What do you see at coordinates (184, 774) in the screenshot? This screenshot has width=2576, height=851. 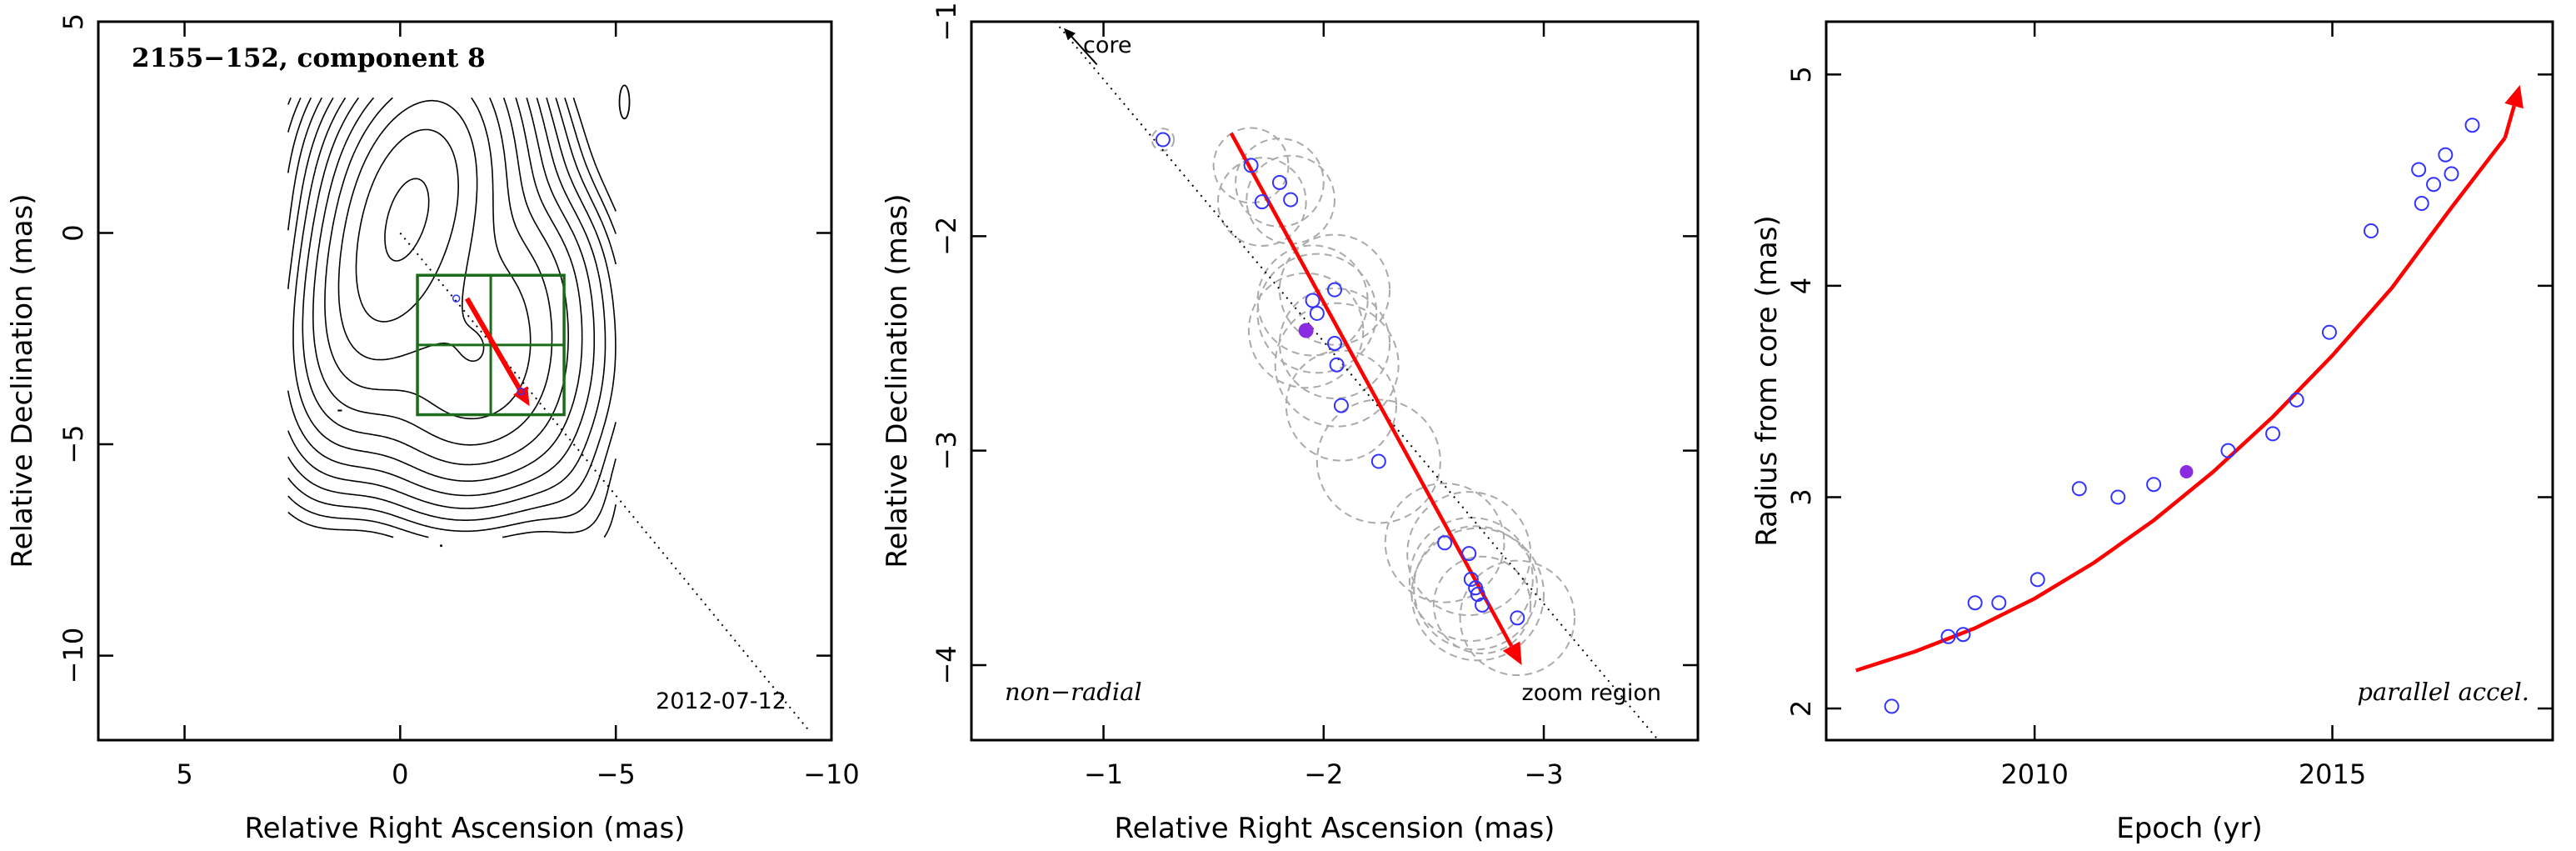 I see `x-tick-label-1: 5` at bounding box center [184, 774].